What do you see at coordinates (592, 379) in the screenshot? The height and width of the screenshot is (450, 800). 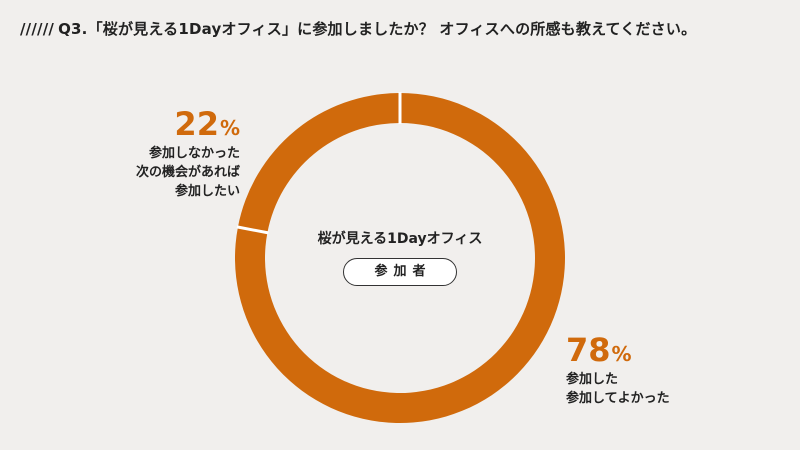 I see `label-line: 参加した` at bounding box center [592, 379].